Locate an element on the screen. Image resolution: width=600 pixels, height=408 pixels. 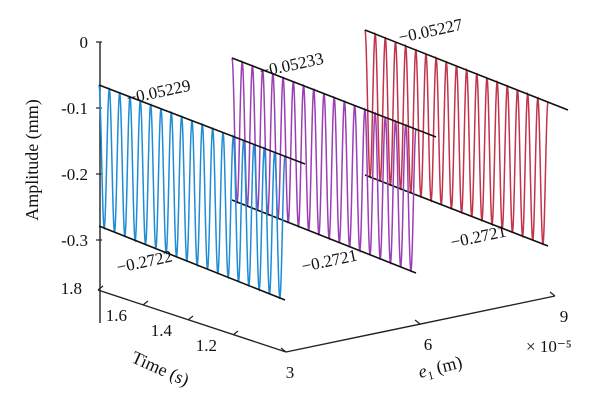
max-value-label: −0.05227 is located at coordinates (431, 31).